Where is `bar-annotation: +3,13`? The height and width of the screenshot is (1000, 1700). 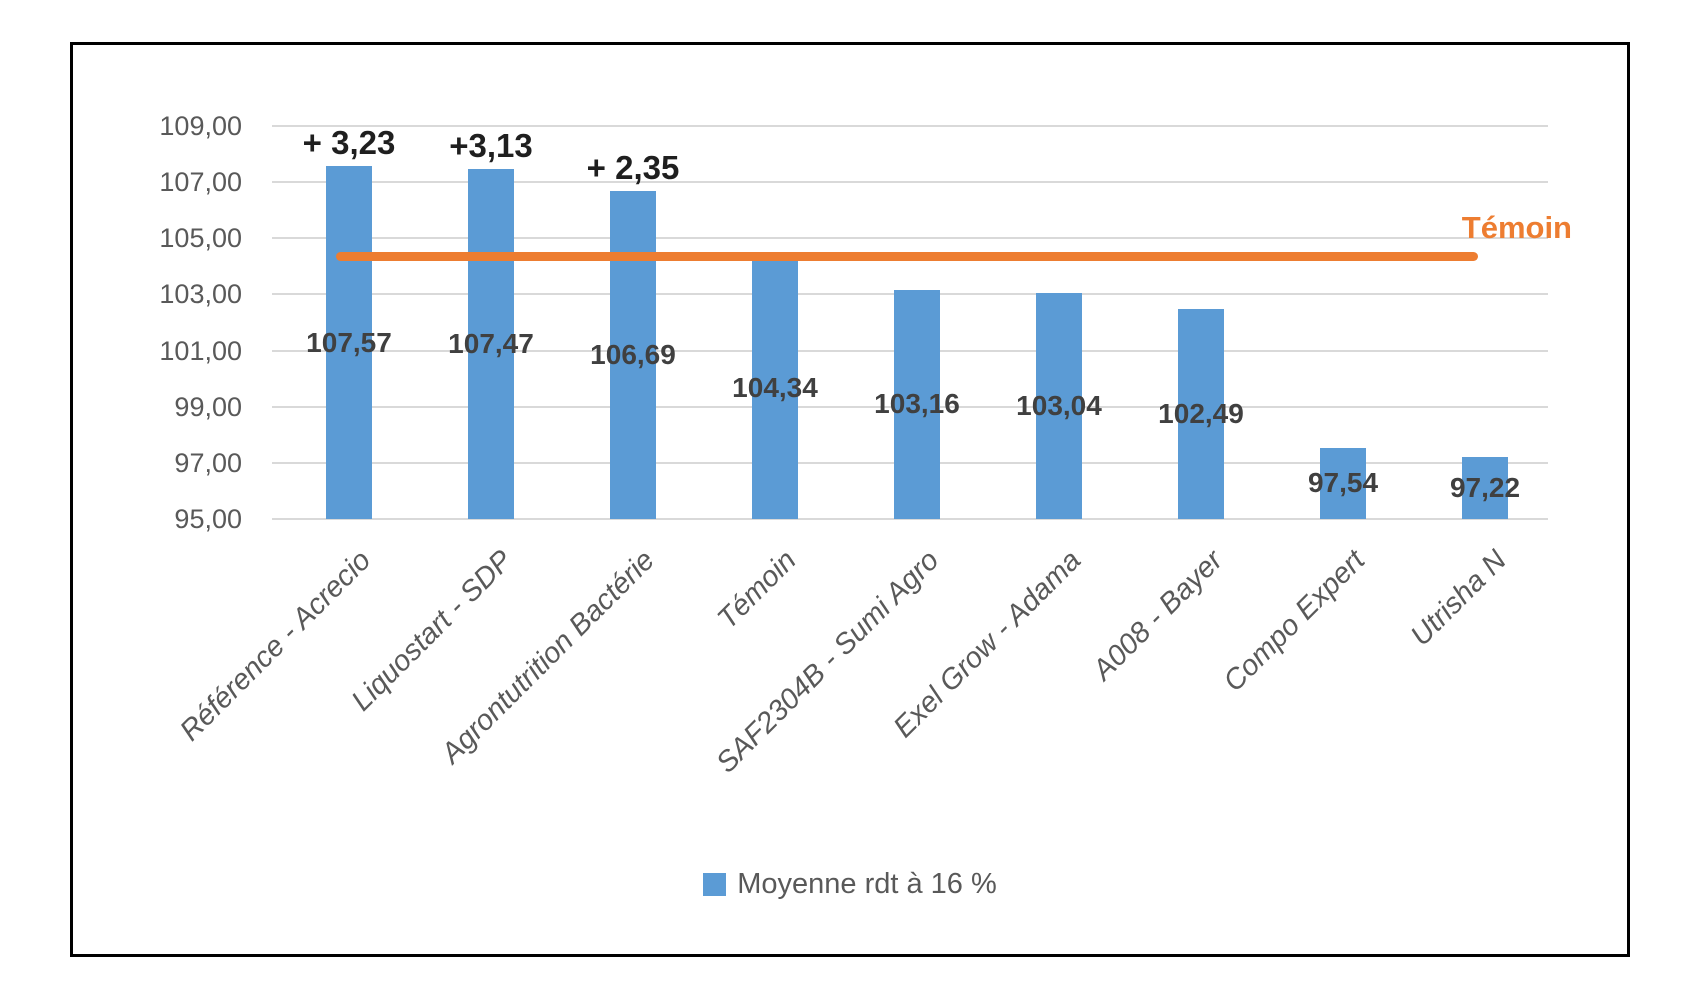
bar-annotation: +3,13 is located at coordinates (491, 145).